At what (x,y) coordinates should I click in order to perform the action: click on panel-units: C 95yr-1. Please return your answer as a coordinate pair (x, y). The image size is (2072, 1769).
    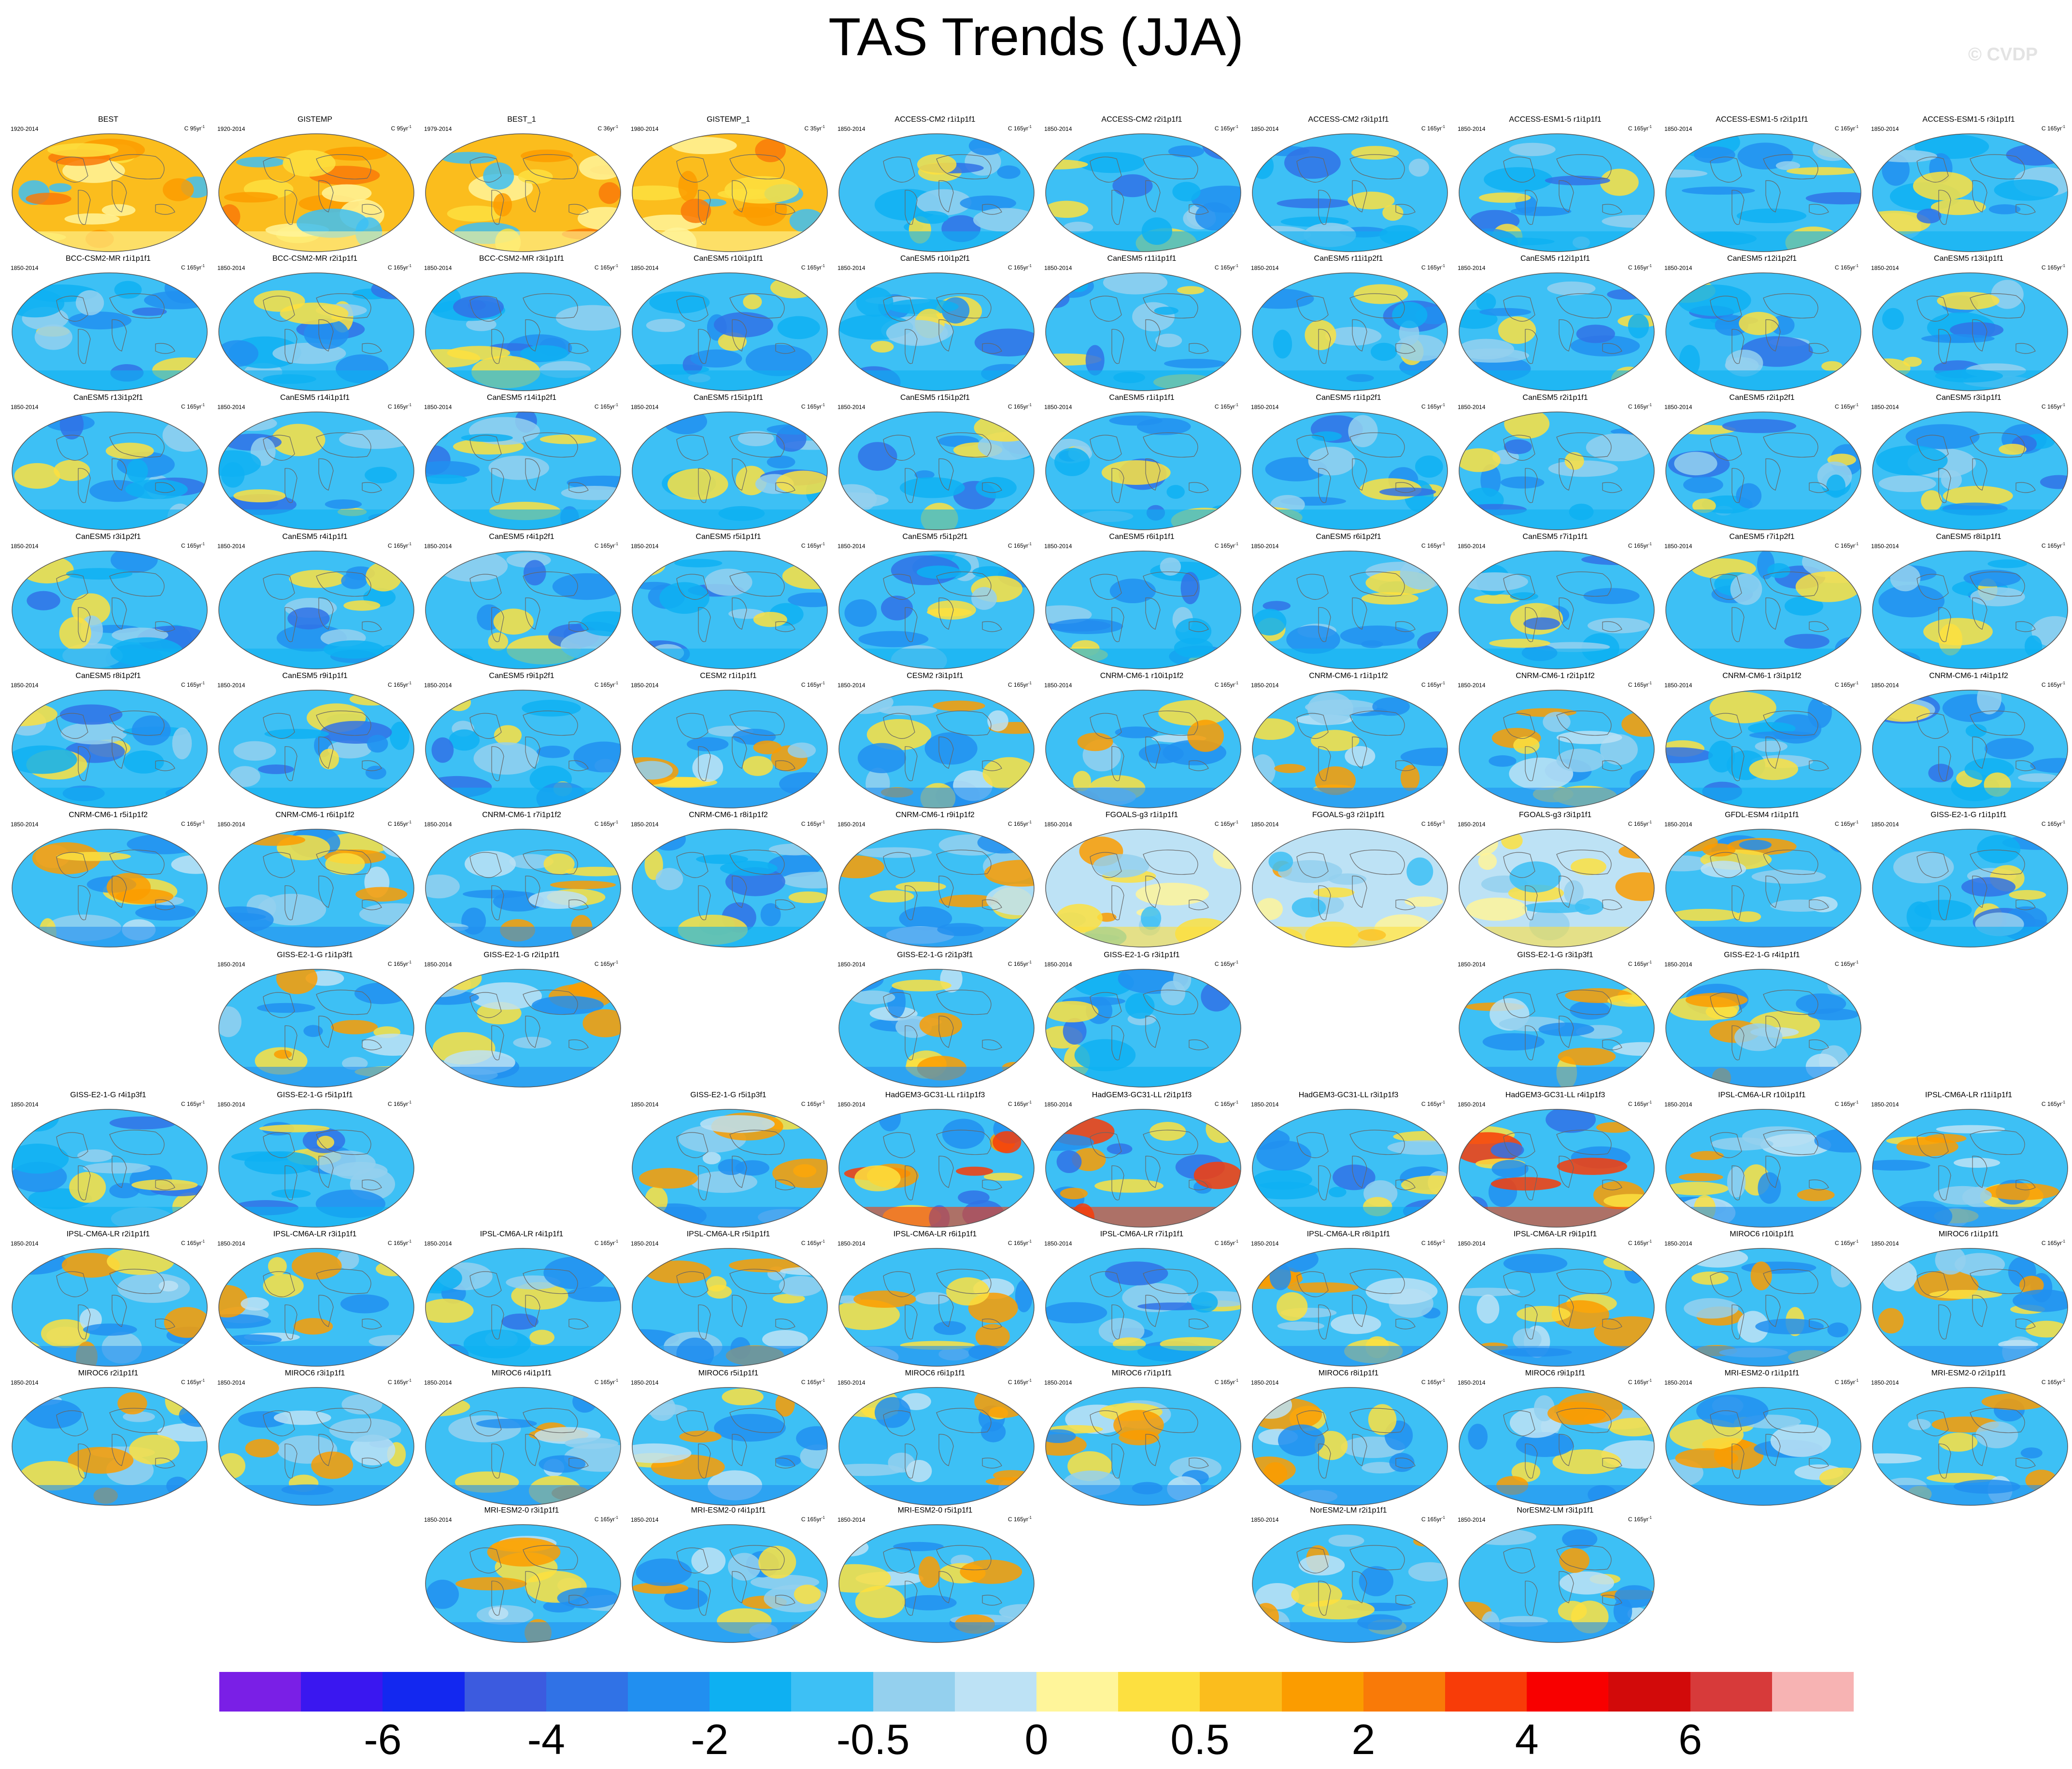
    Looking at the image, I should click on (195, 128).